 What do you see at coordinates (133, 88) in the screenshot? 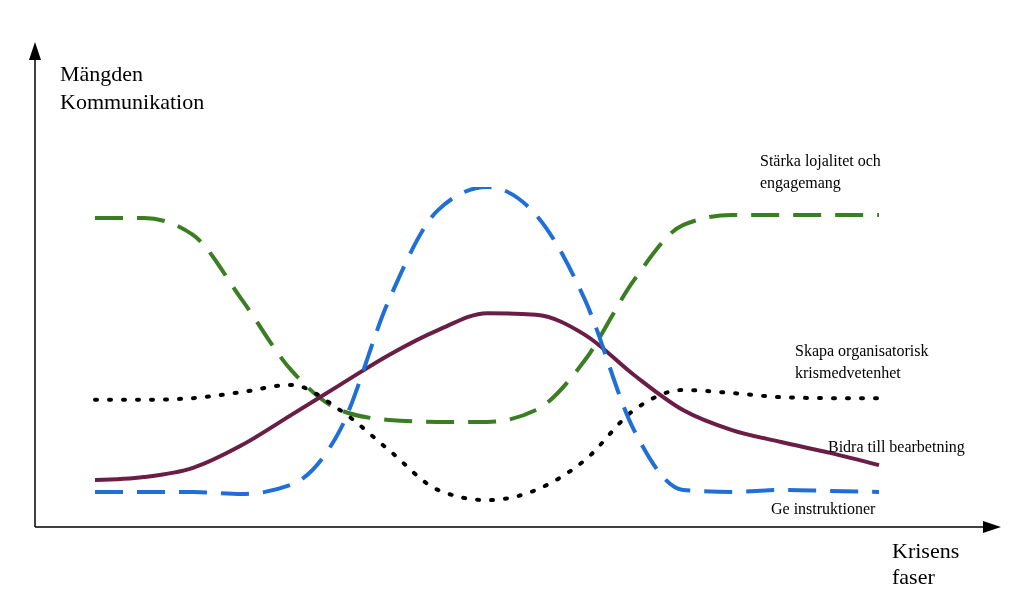
I see `y-axis-title: Mängden Kommunikation` at bounding box center [133, 88].